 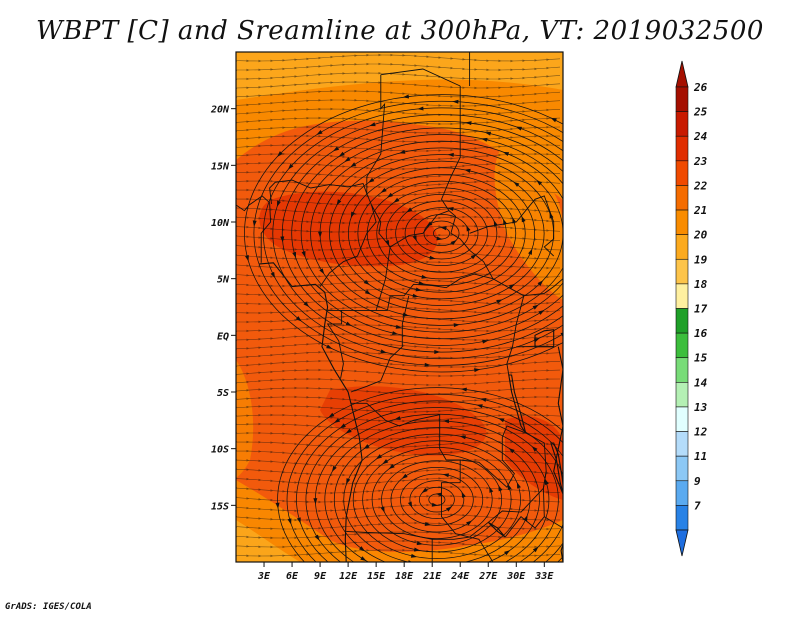 What do you see at coordinates (320, 576) in the screenshot?
I see `lon-tick-label: 9E` at bounding box center [320, 576].